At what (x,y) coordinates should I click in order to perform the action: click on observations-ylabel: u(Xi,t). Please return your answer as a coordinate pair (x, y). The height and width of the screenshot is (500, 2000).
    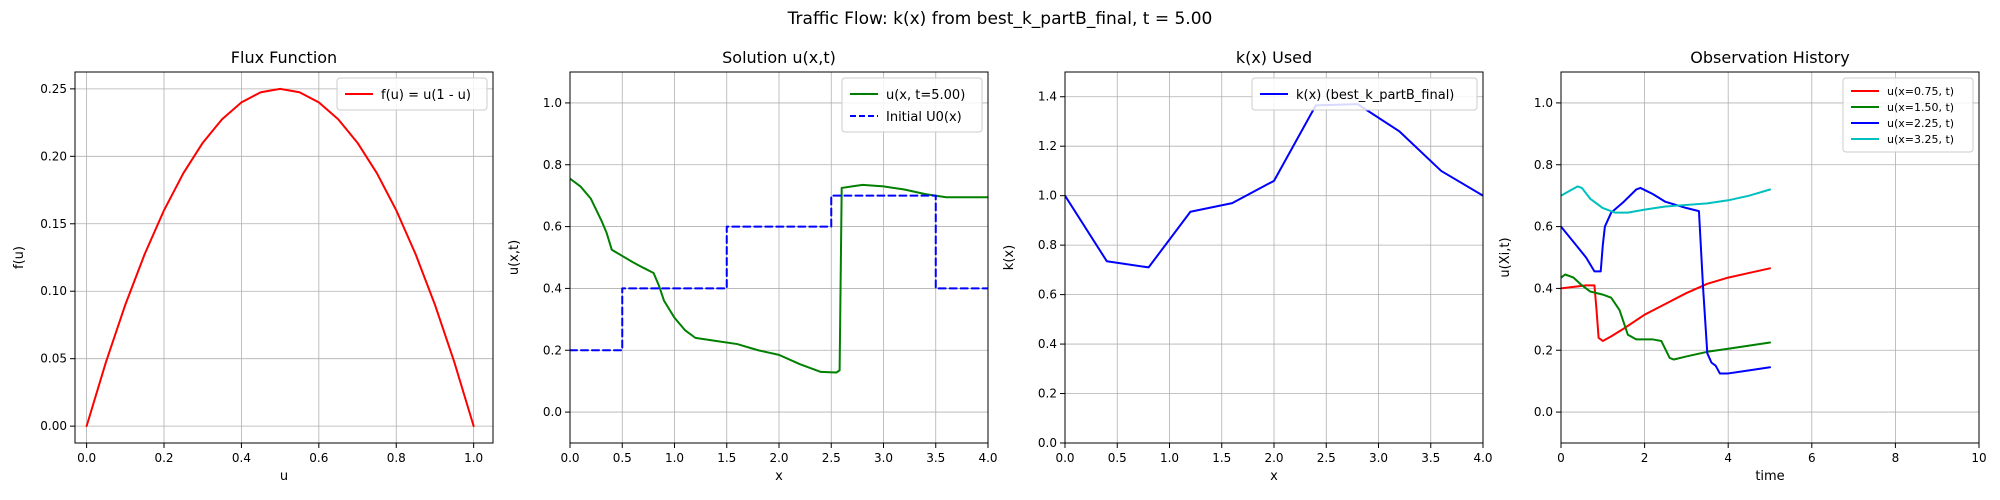
    Looking at the image, I should click on (1505, 257).